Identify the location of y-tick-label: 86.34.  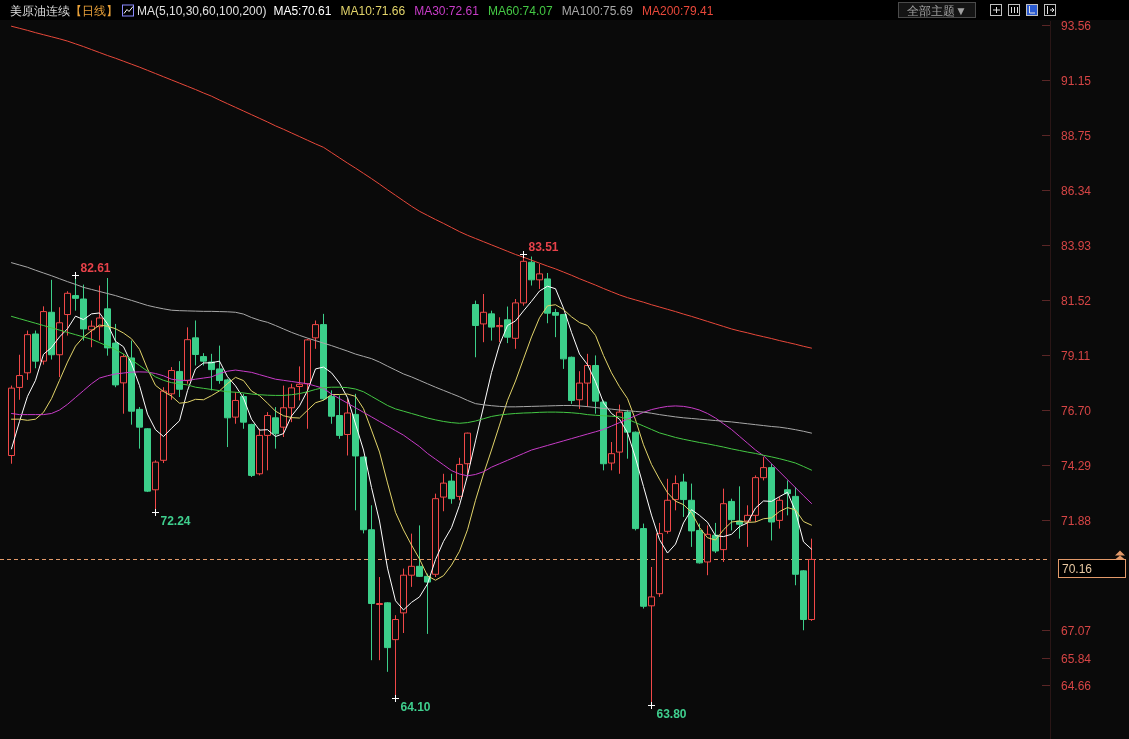
(1076, 190).